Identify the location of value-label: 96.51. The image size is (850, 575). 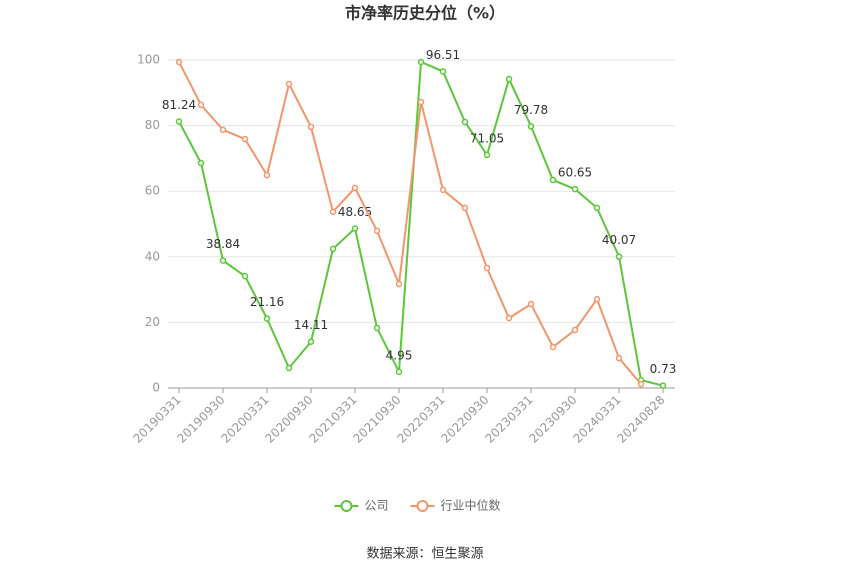
(443, 55).